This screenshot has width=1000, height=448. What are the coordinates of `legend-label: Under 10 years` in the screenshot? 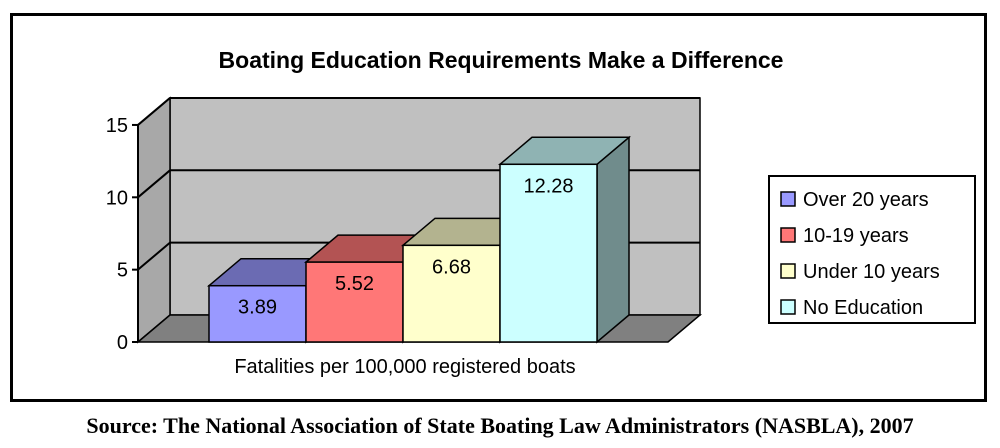 It's located at (871, 272).